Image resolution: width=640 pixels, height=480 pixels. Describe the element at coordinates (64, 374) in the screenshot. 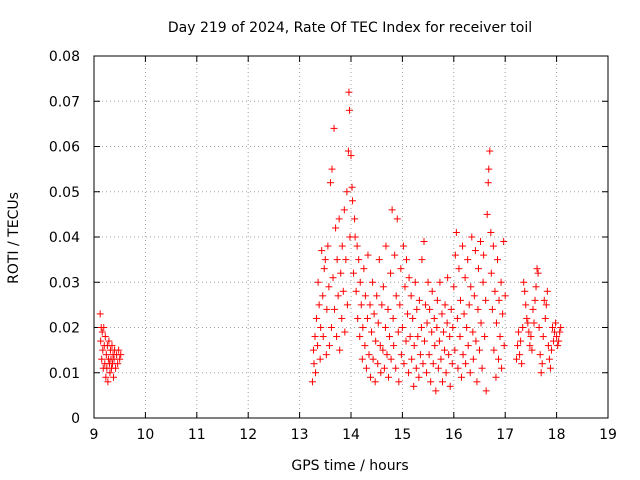

I see `y-tick-label: 0.01` at that location.